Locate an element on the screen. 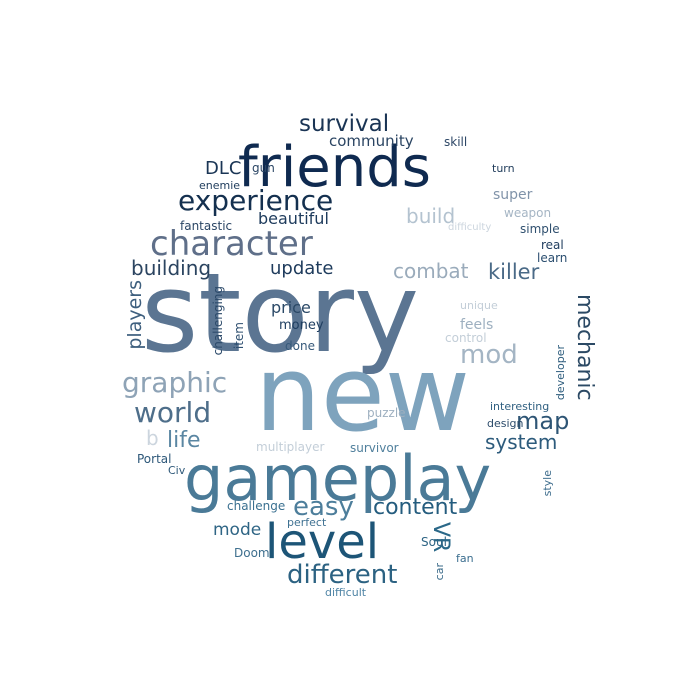 This screenshot has width=700, height=700. word-learn: learn is located at coordinates (552, 258).